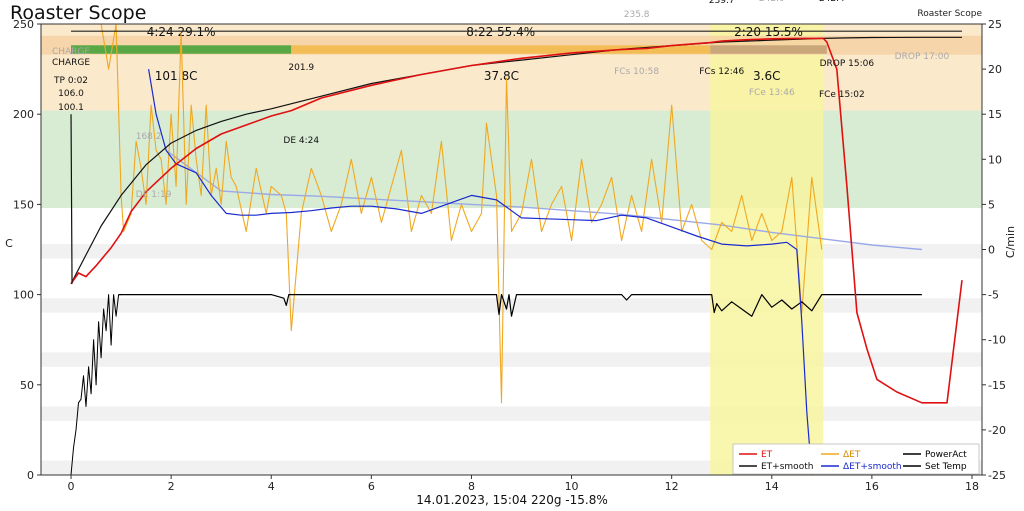  I want to click on x-tick-label: 0, so click(71, 486).